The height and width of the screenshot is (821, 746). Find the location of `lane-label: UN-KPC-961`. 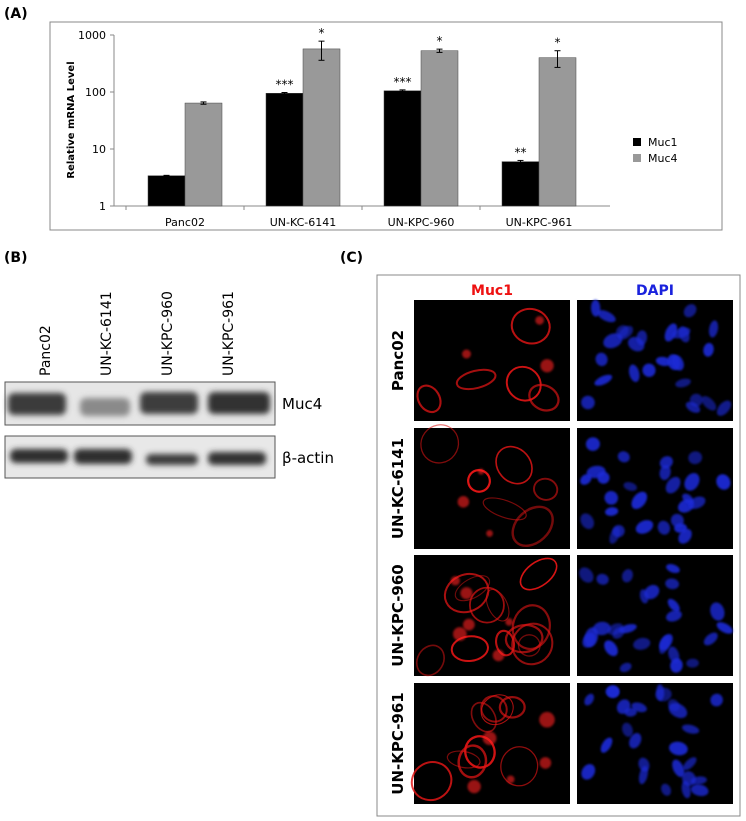

lane-label: UN-KPC-961 is located at coordinates (229, 333).